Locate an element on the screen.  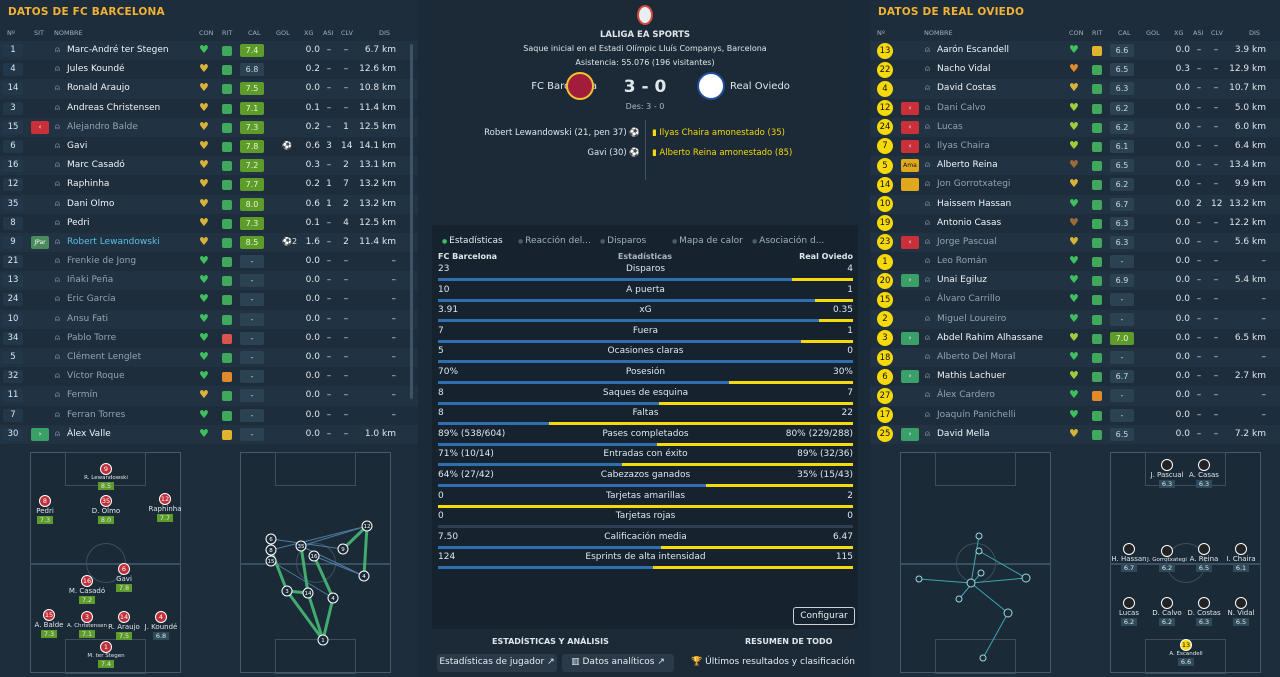
player-name: Haissem Hassan is located at coordinates (974, 203).